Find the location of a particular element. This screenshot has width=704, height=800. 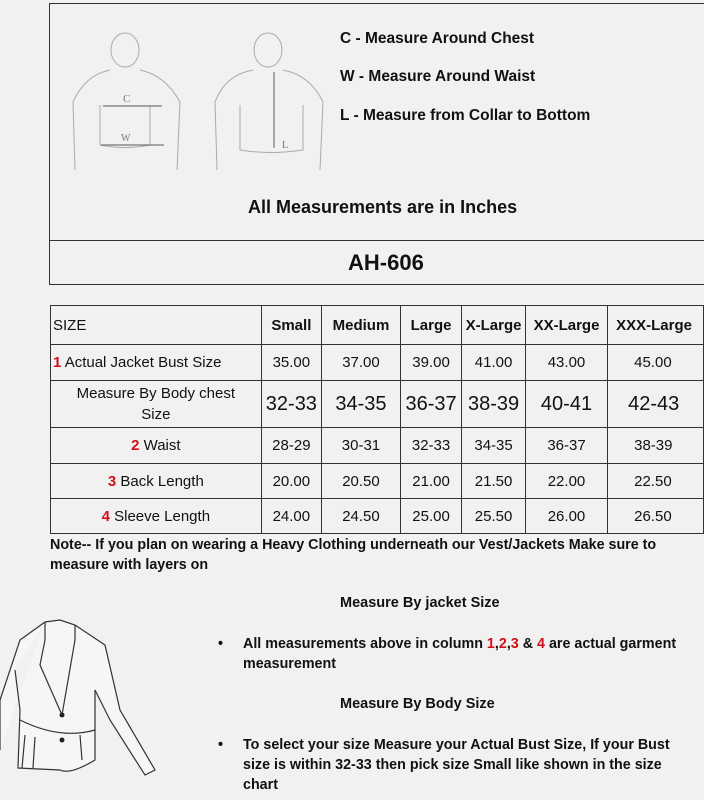

cell: 24.00 is located at coordinates (291, 516).